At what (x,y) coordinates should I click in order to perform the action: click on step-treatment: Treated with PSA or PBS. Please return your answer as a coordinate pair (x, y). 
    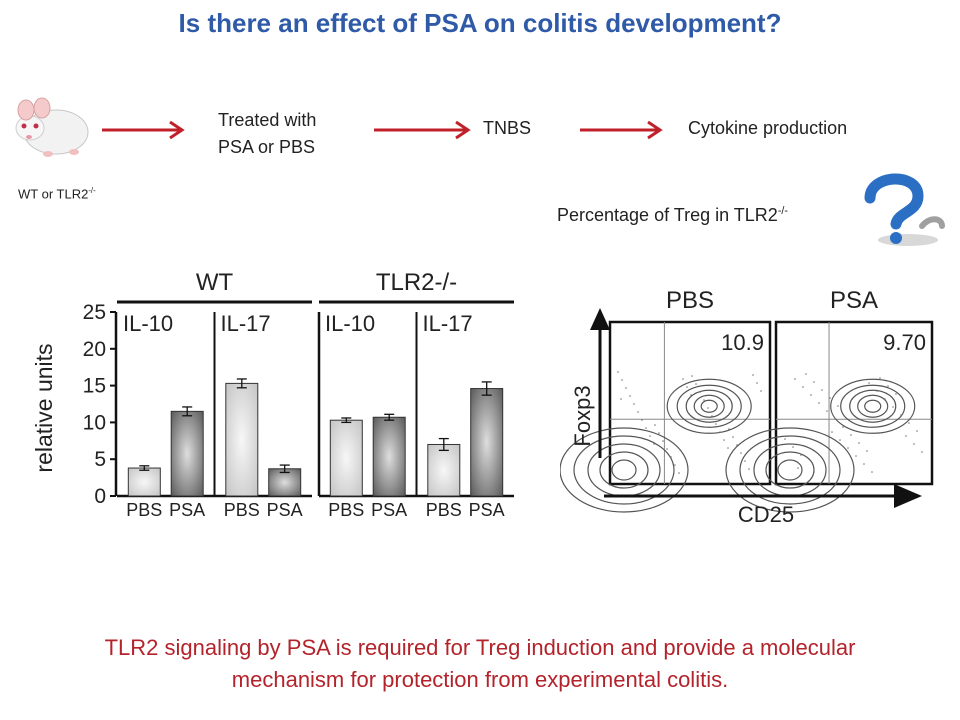
    Looking at the image, I should click on (267, 133).